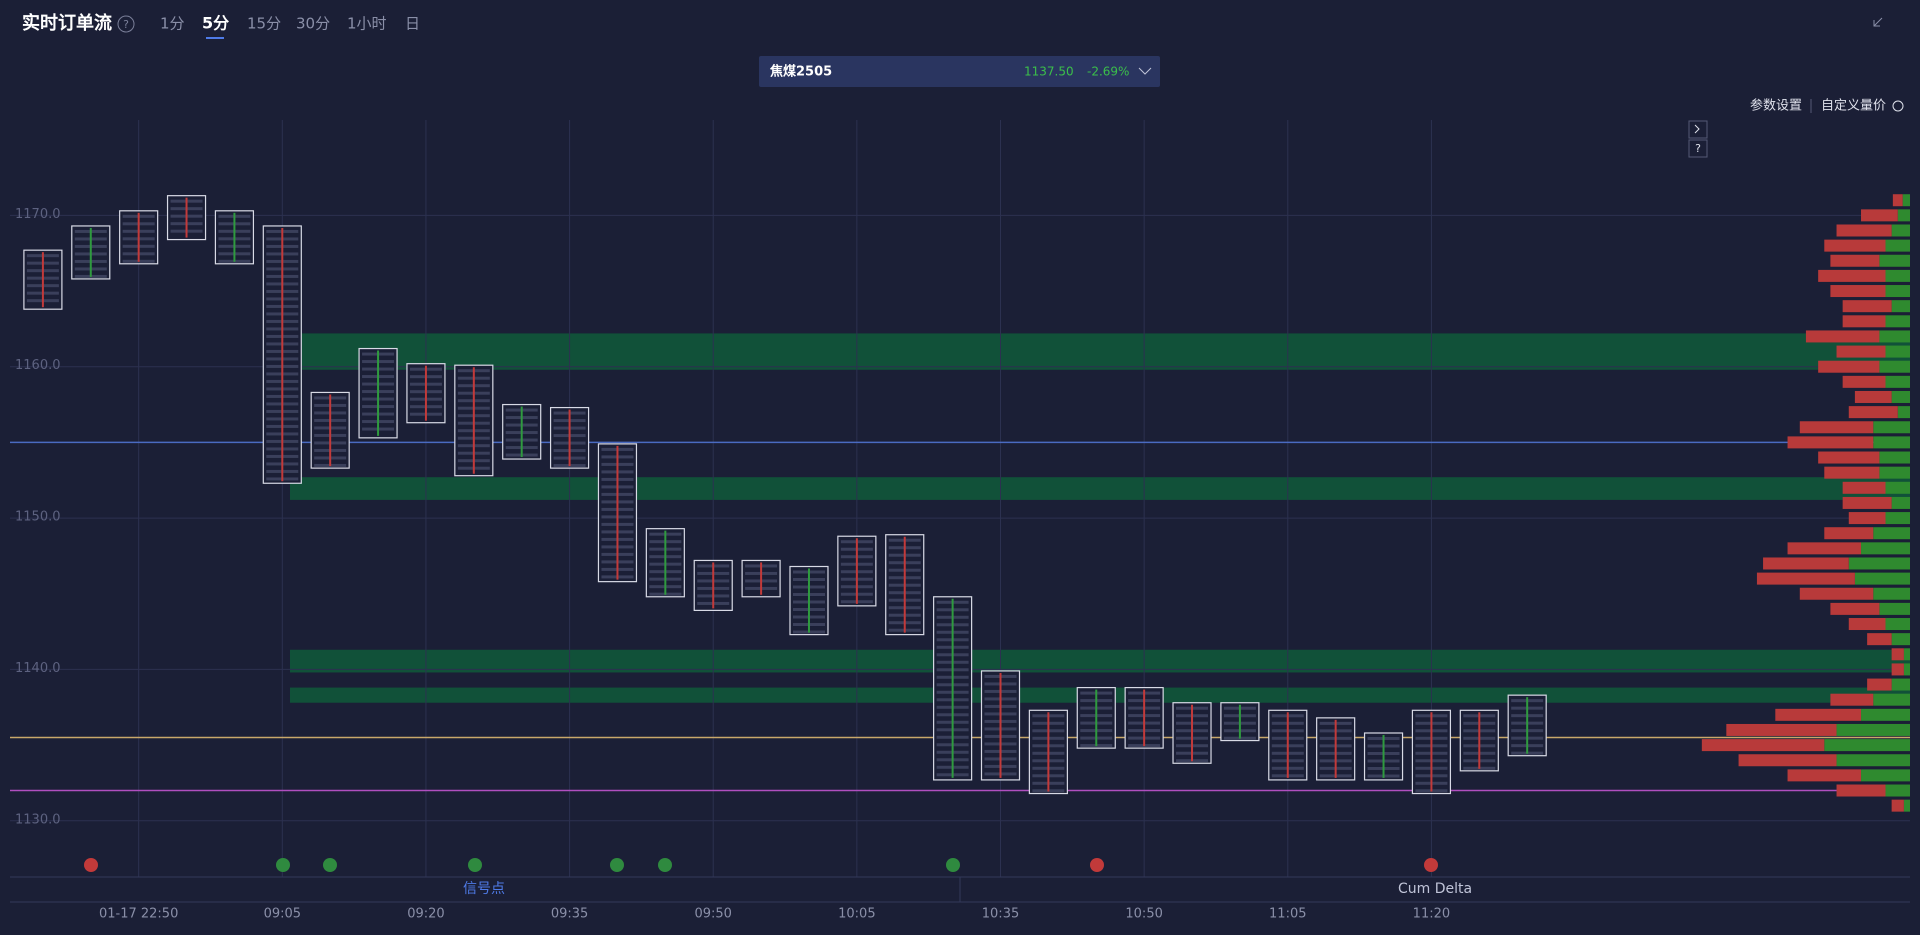  I want to click on tab: 日, so click(412, 24).